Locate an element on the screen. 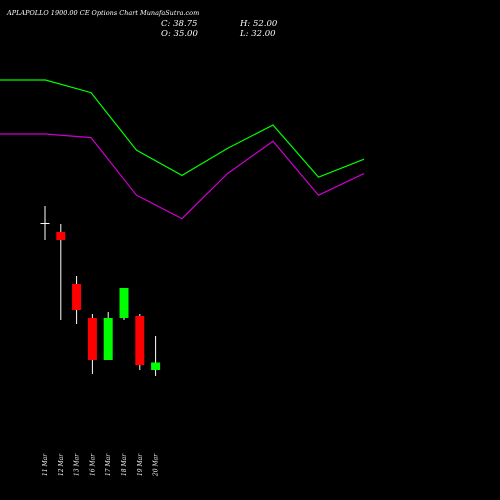  open-value: O: 35.00 is located at coordinates (179, 34).